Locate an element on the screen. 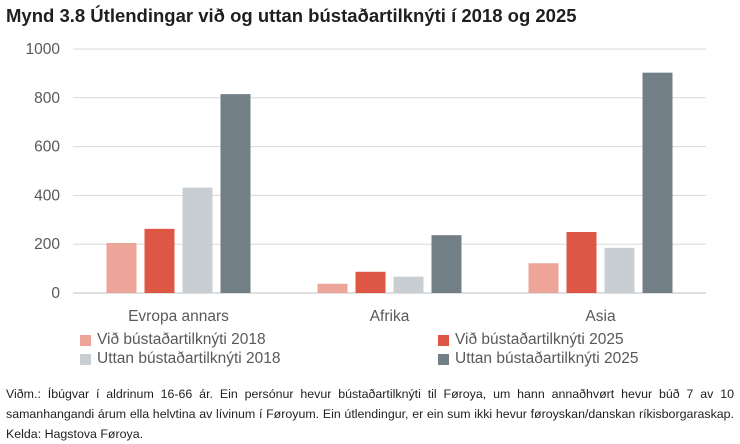 The width and height of the screenshot is (740, 444). legend-item: Uttan bústaðartilknýti 2025 is located at coordinates (538, 359).